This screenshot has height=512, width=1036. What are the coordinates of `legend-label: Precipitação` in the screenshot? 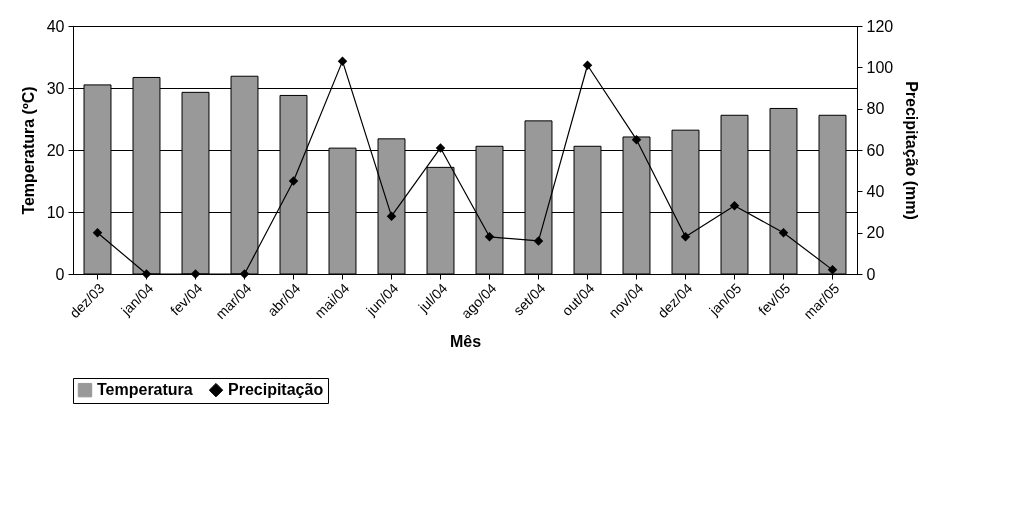 It's located at (276, 390).